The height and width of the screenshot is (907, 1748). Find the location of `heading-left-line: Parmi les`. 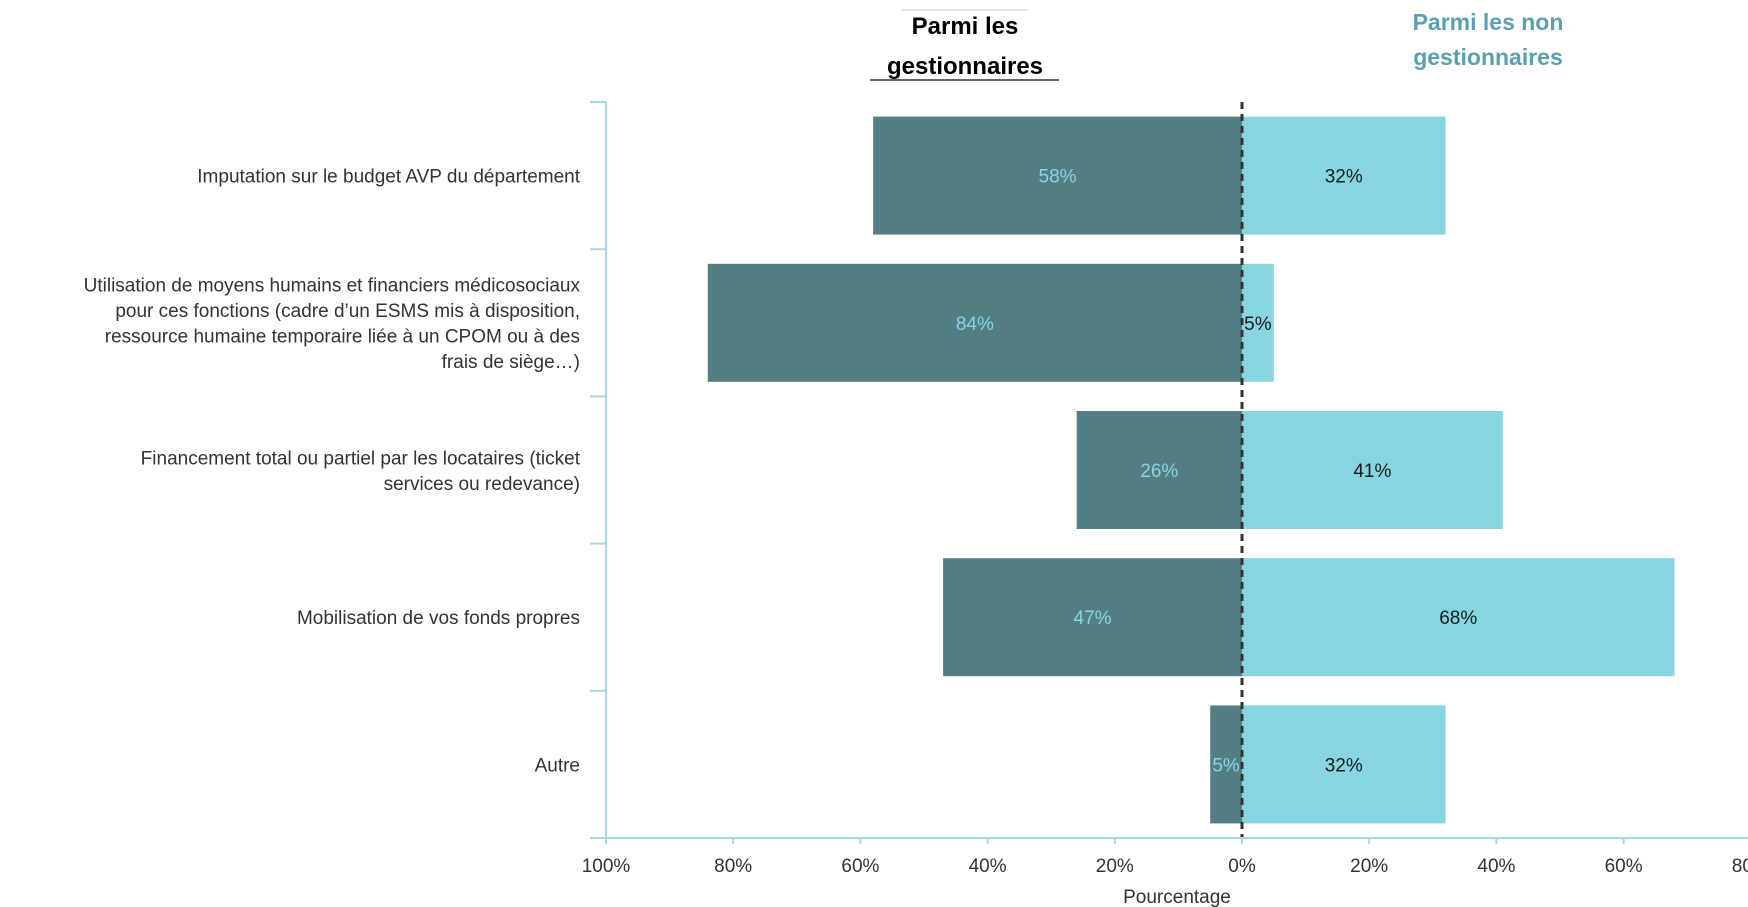

heading-left-line: Parmi les is located at coordinates (965, 26).